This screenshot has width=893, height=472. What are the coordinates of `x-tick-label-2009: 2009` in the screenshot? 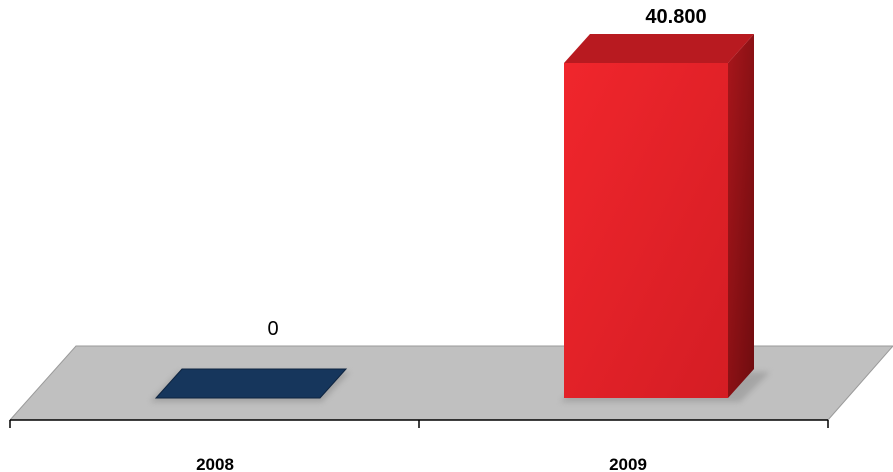 It's located at (628, 463).